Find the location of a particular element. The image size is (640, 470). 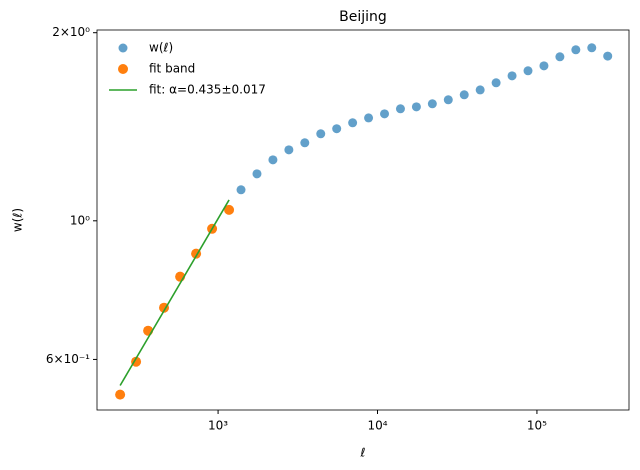

y-axis-label: w(ℓ) is located at coordinates (18, 220).